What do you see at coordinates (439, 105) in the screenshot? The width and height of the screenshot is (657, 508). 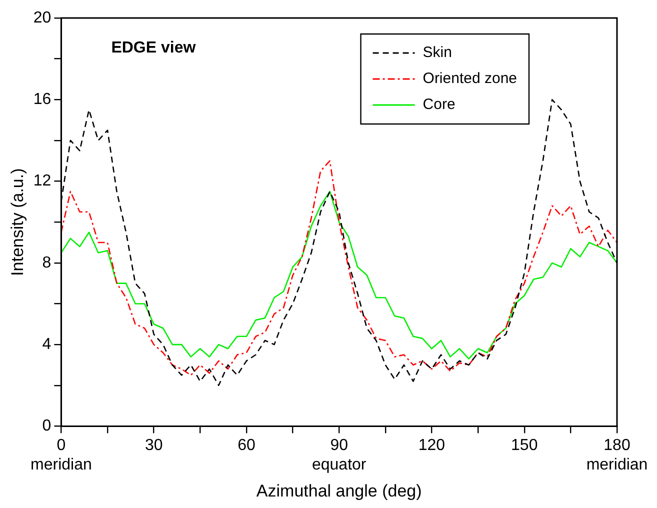 I see `legend-label: Core` at bounding box center [439, 105].